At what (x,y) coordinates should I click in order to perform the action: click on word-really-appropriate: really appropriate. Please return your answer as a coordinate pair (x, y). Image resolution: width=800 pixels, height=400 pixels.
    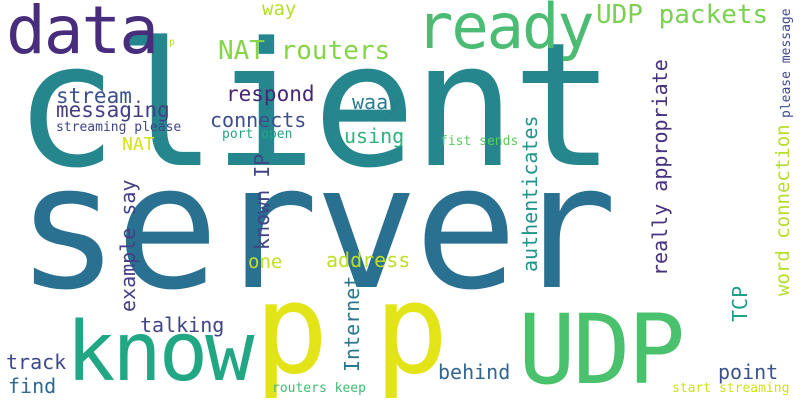
    Looking at the image, I should click on (660, 167).